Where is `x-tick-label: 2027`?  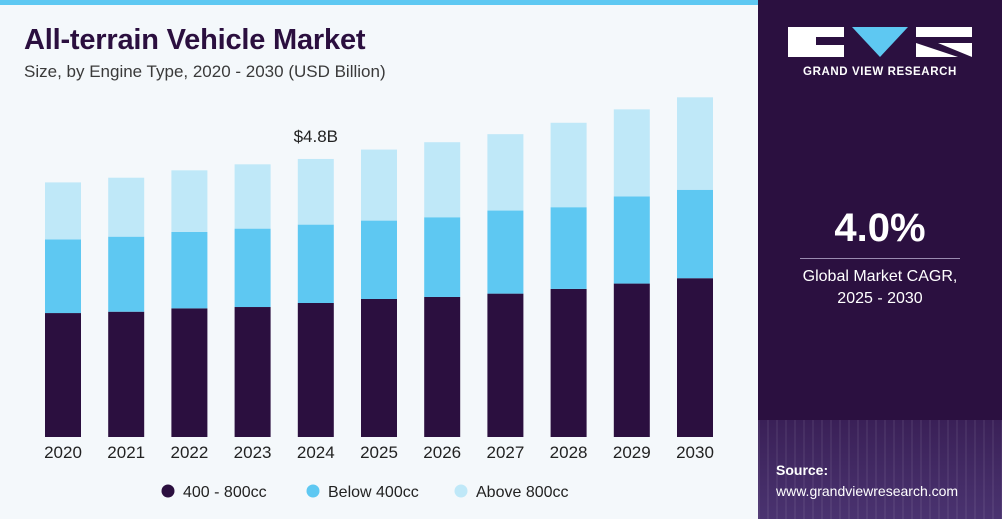
x-tick-label: 2027 is located at coordinates (505, 452).